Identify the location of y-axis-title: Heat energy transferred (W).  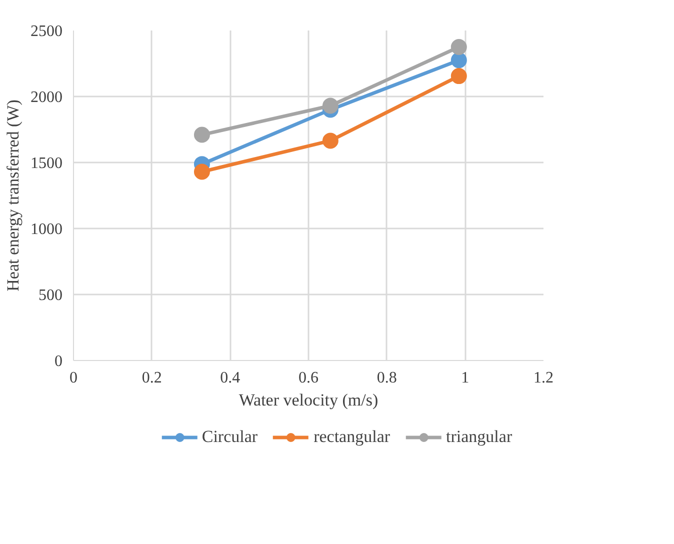
(13, 196).